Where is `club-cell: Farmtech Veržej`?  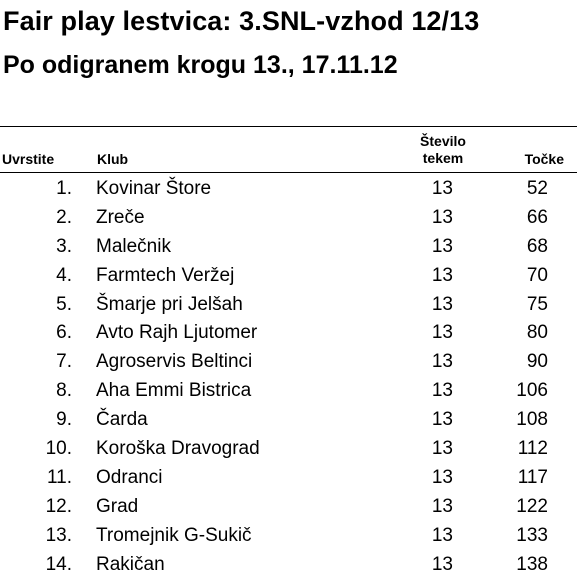 club-cell: Farmtech Veržej is located at coordinates (165, 275).